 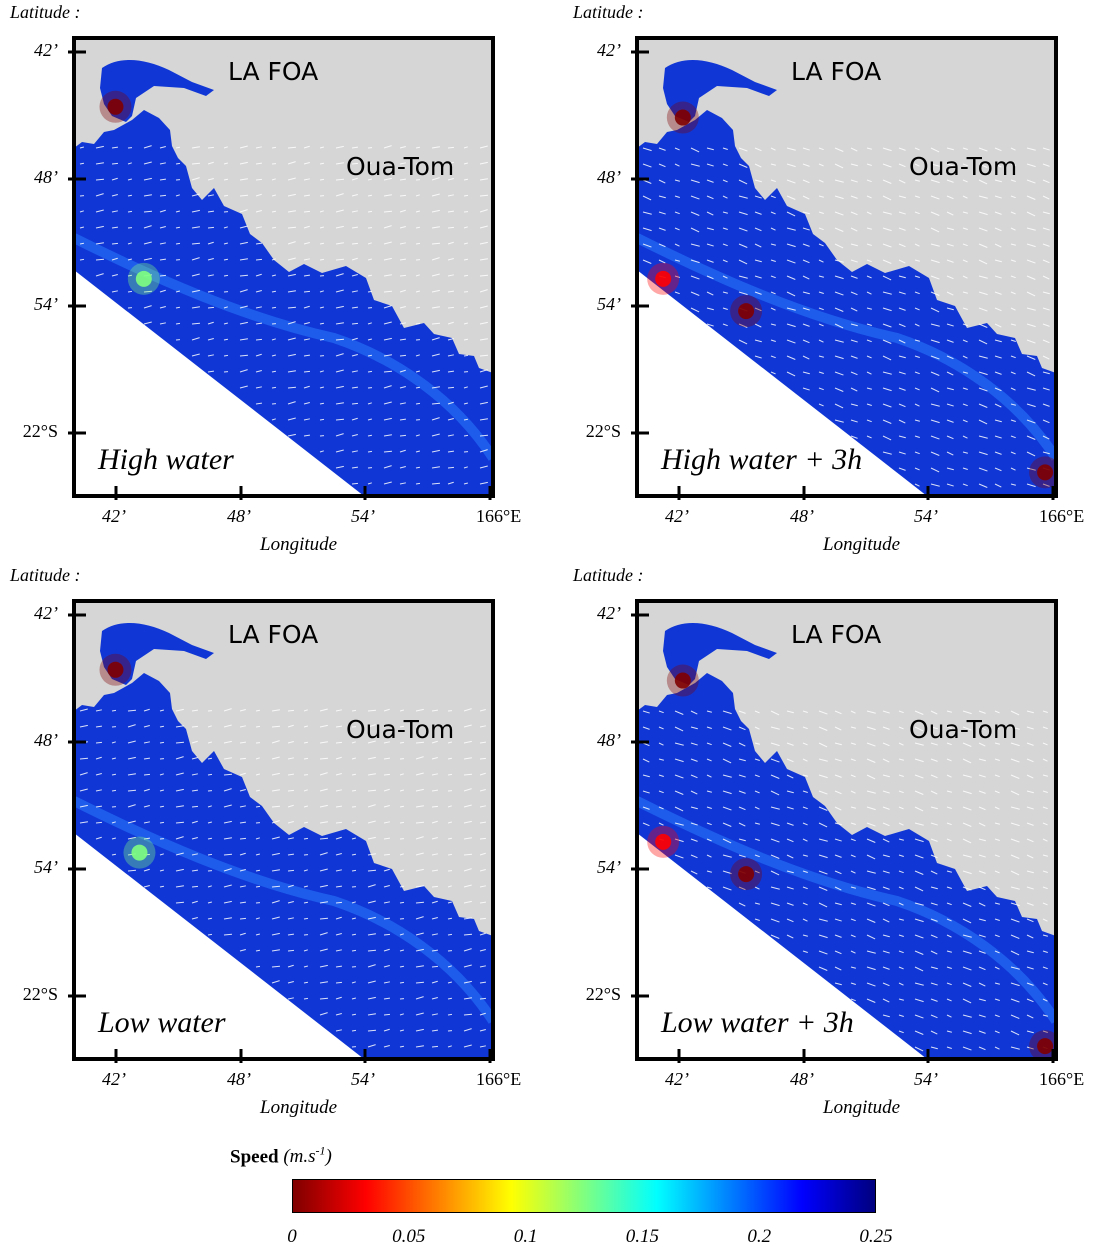 I want to click on speed-hotspot, so click(x=115, y=106).